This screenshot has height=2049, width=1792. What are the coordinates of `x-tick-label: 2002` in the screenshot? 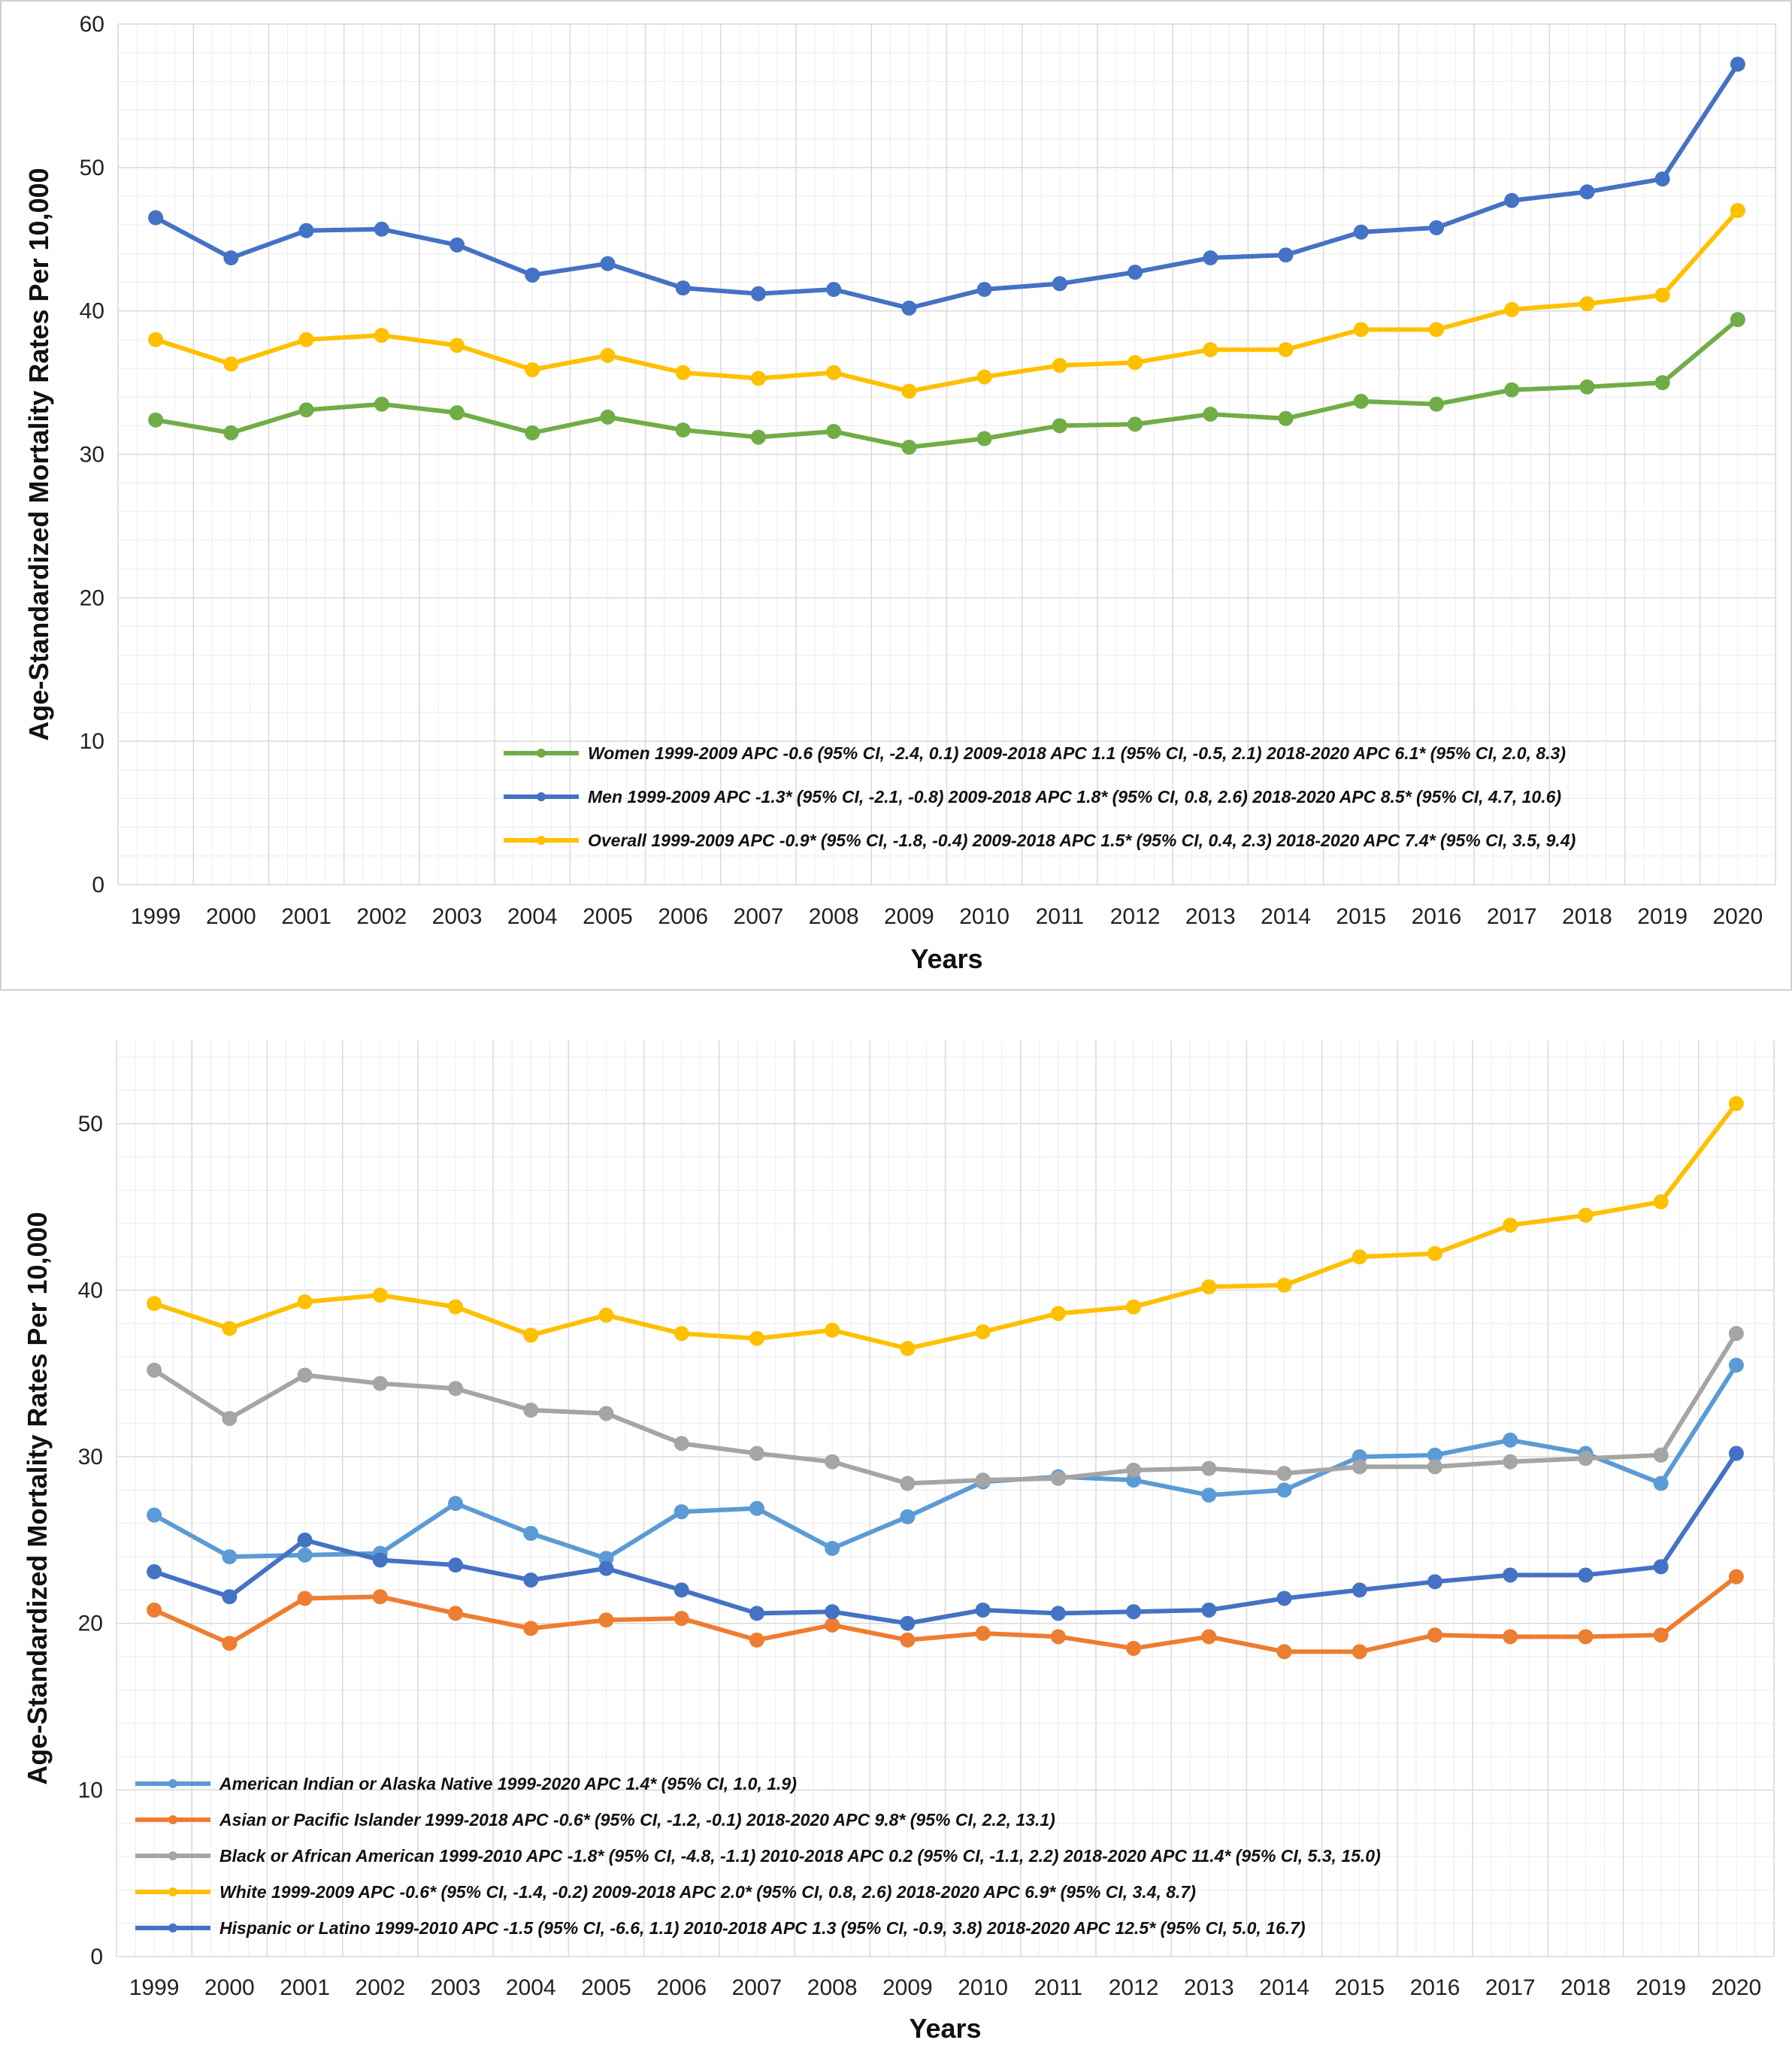 It's located at (380, 1987).